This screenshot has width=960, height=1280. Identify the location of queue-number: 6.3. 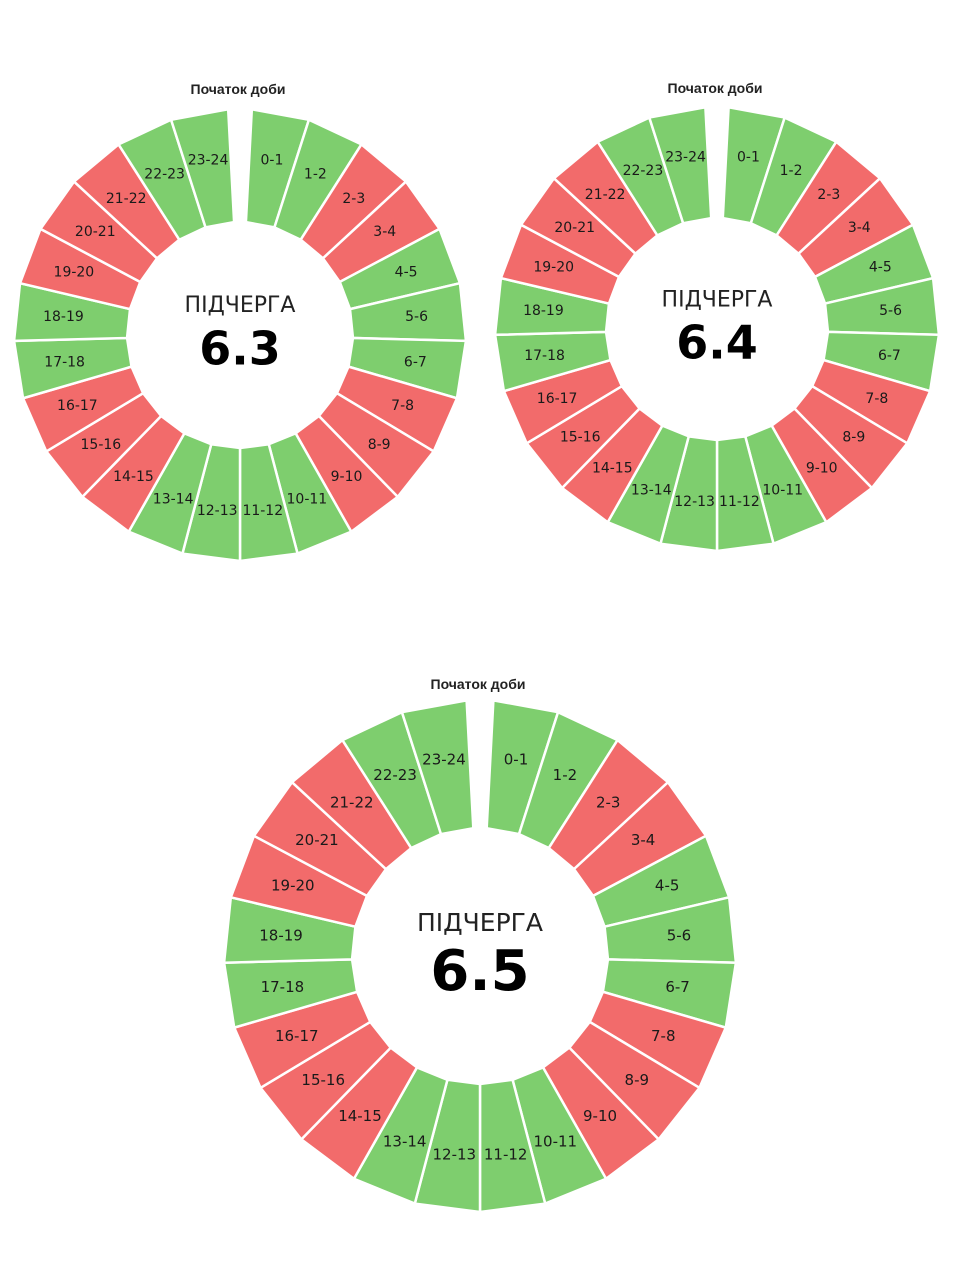
(240, 349).